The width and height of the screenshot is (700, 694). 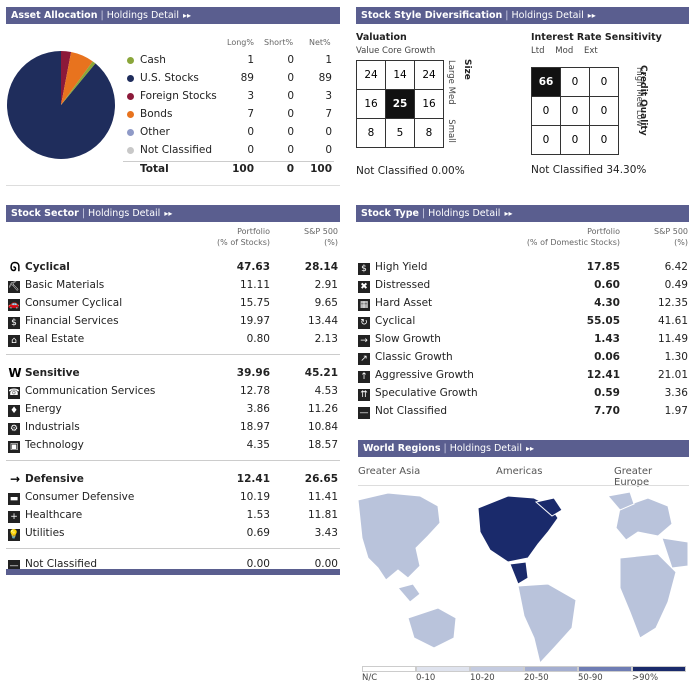 I want to click on stock-type-row: ↻ Cyclical 55.05 41.61, so click(x=522, y=321).